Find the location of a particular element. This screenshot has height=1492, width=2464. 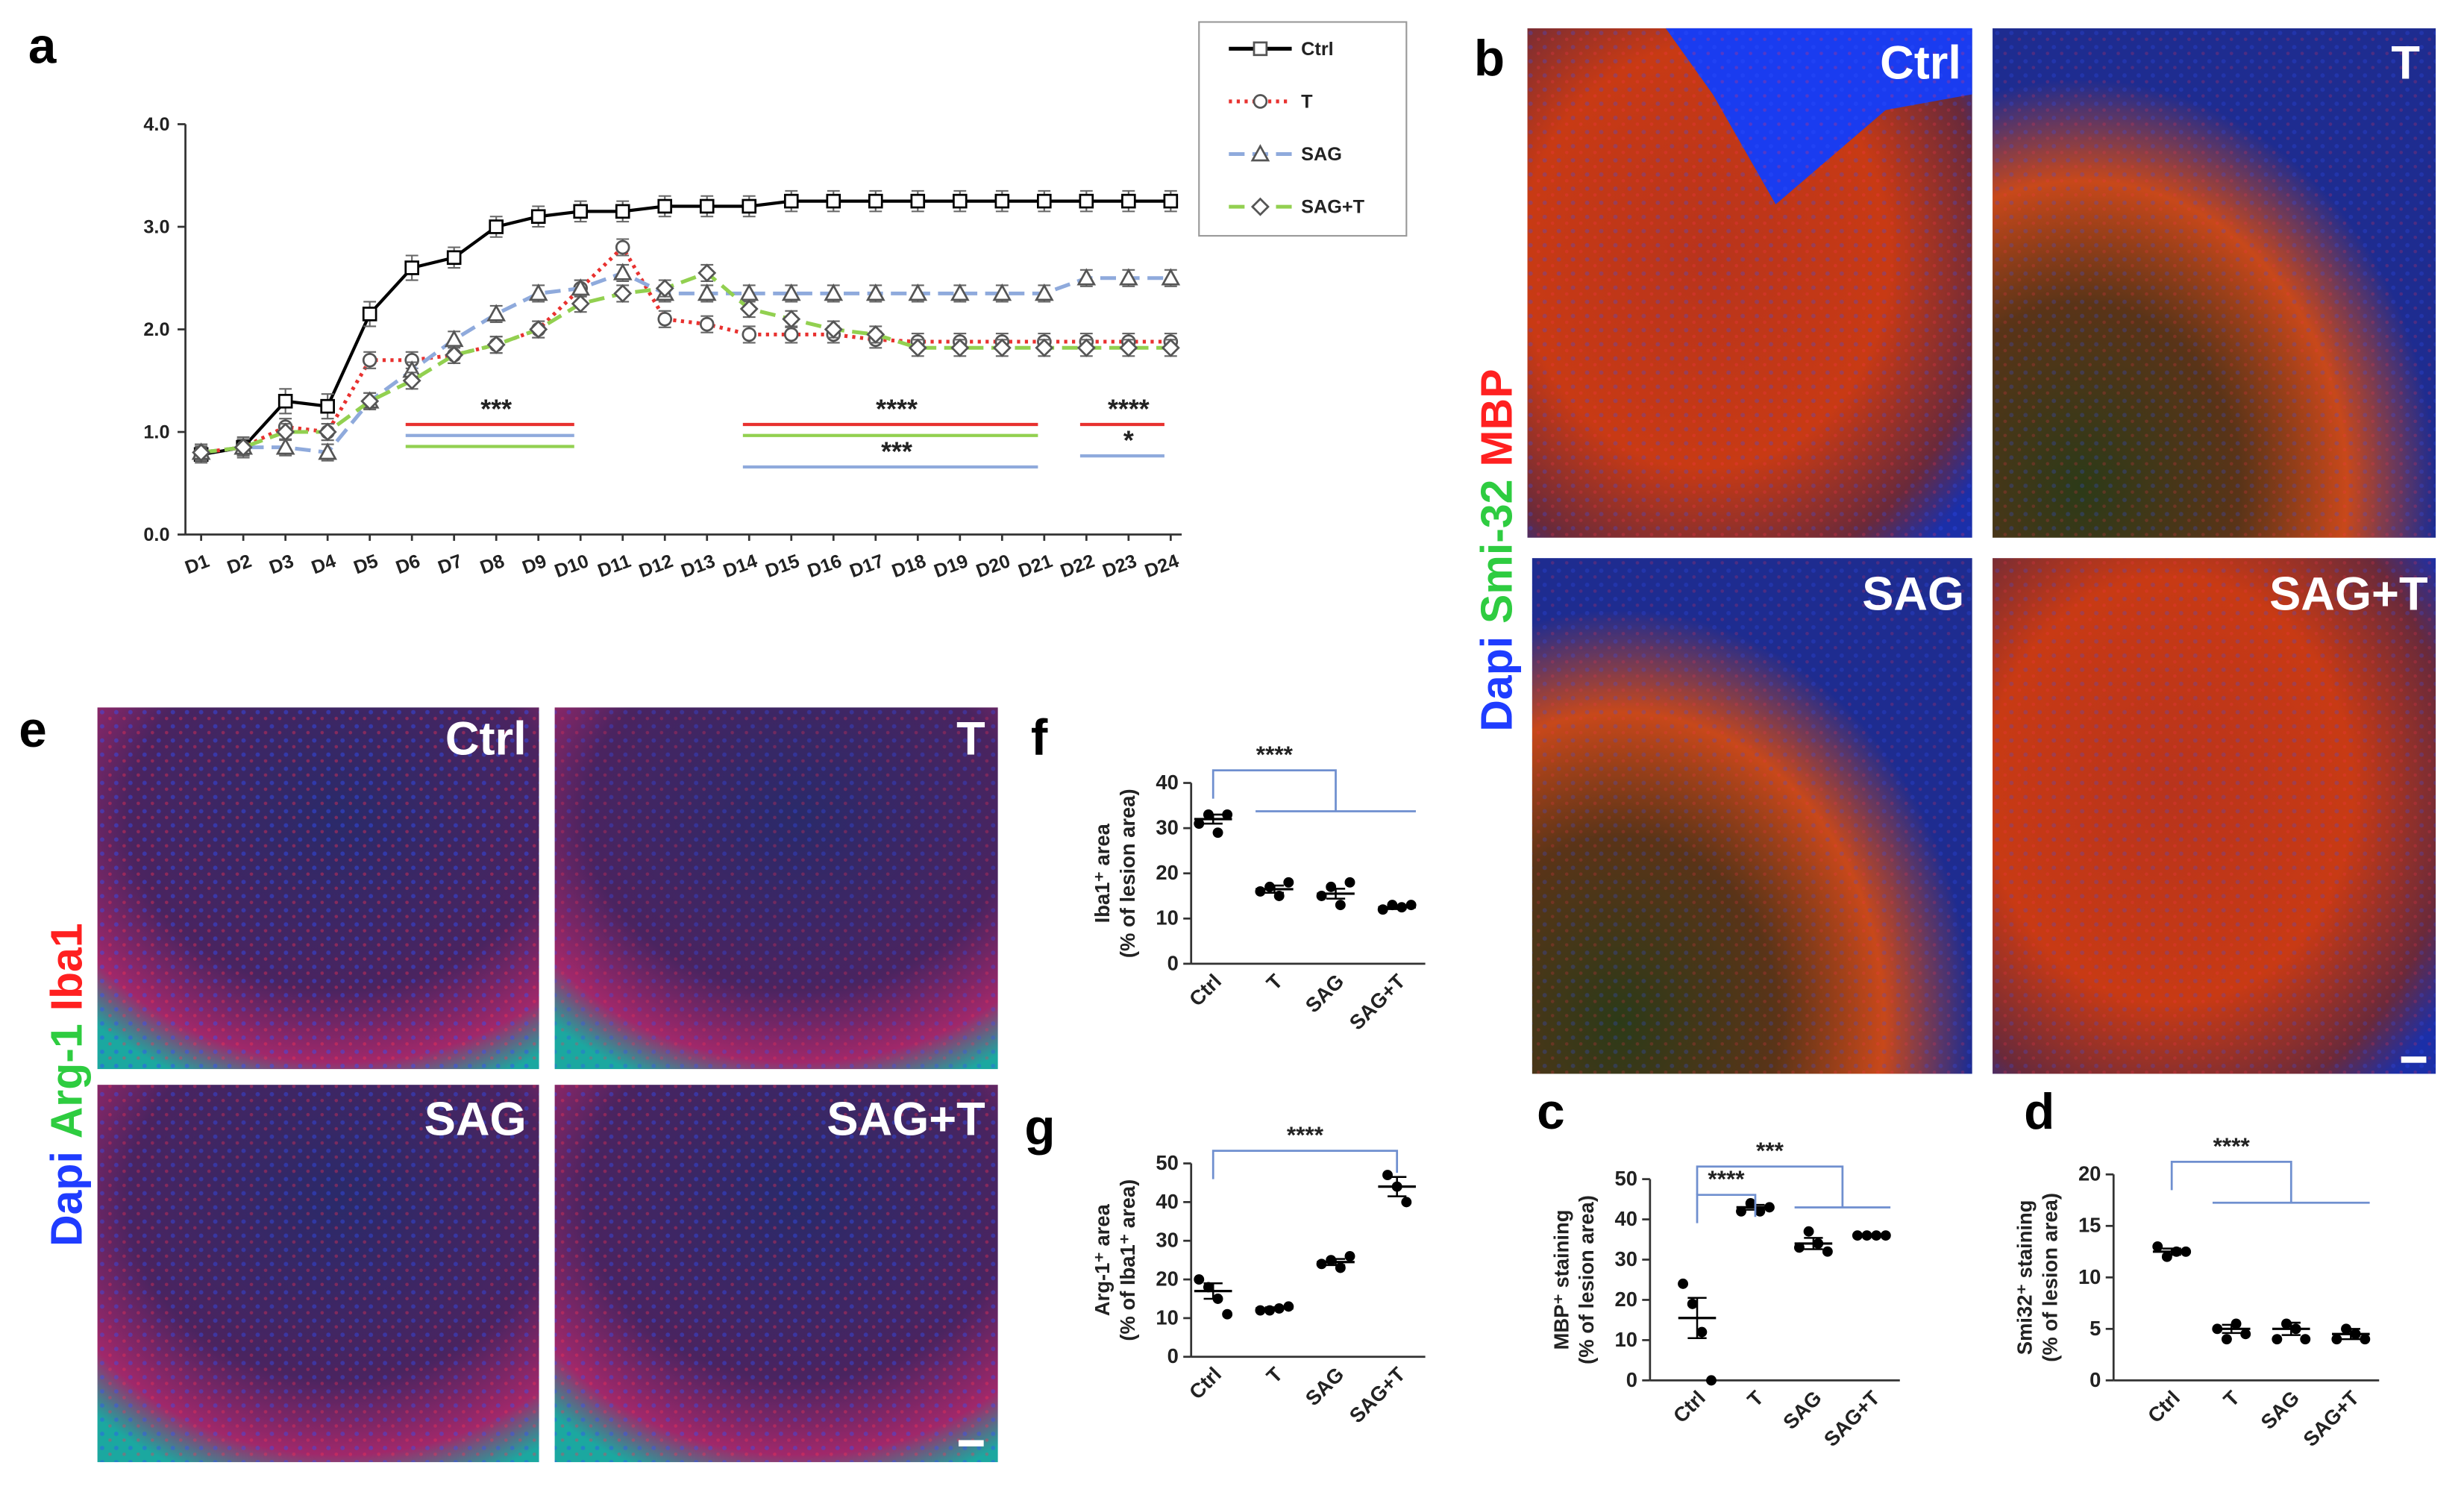

stain-name: Smi-32 is located at coordinates (1496, 552).